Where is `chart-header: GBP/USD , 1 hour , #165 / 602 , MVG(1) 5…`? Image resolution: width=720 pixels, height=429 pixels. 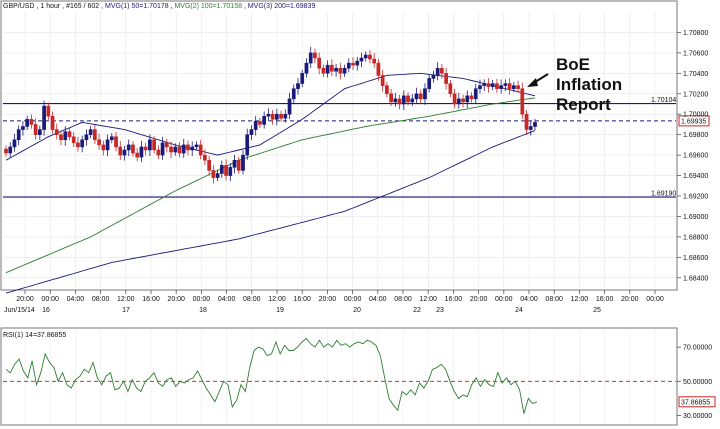 chart-header: GBP/USD , 1 hour , #165 / 602 , MVG(1) 5… is located at coordinates (159, 6).